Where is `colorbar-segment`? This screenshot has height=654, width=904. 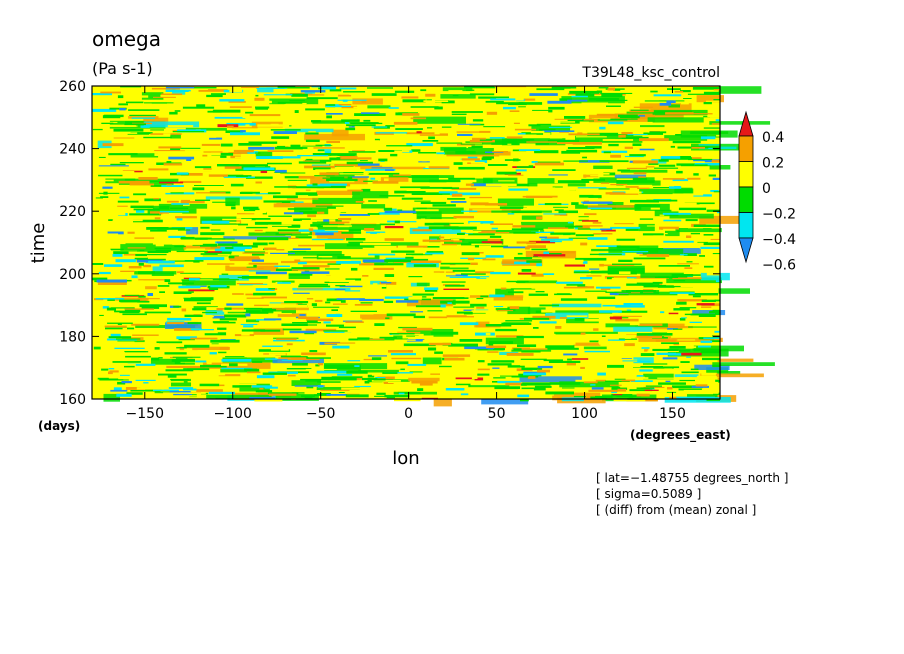 colorbar-segment is located at coordinates (746, 174).